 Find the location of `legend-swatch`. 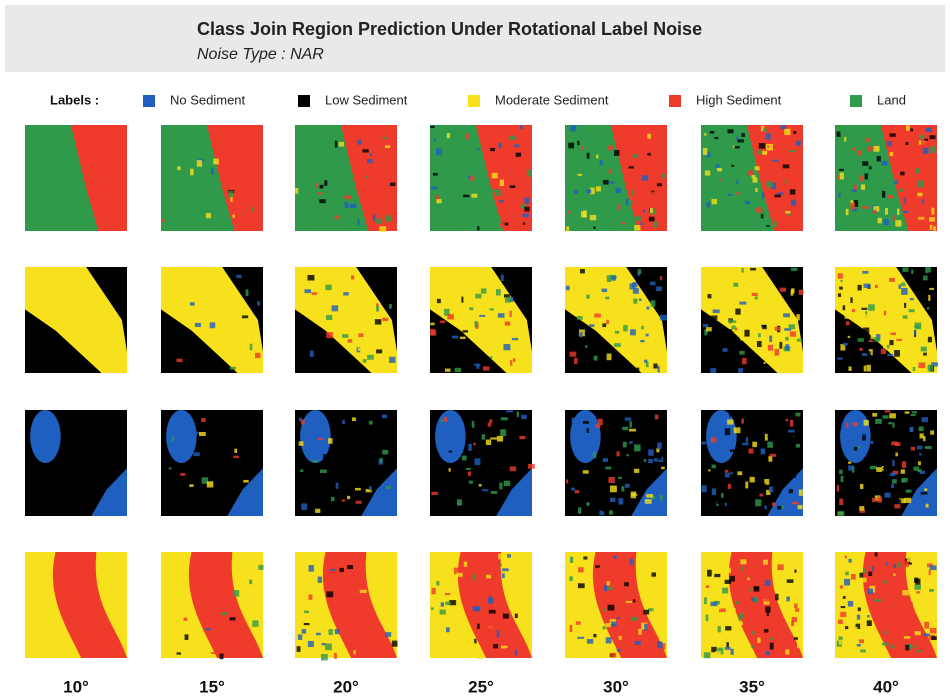

legend-swatch is located at coordinates (675, 101).